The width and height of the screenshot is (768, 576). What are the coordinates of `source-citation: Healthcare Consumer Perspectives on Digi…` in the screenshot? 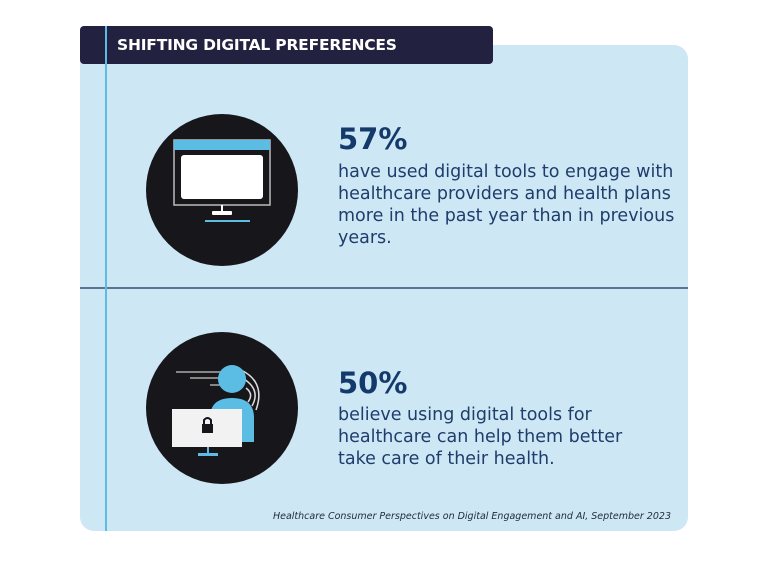 It's located at (471, 516).